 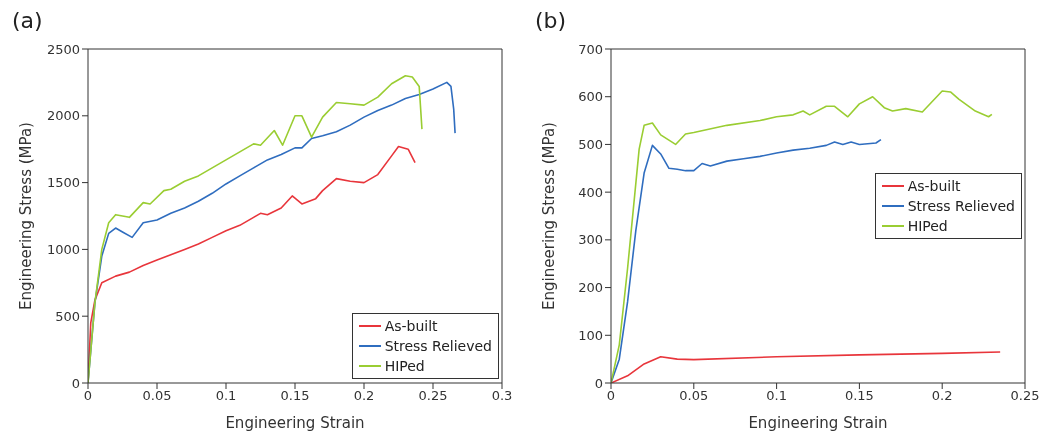 I want to click on y-tick-label: 100, so click(x=590, y=335).